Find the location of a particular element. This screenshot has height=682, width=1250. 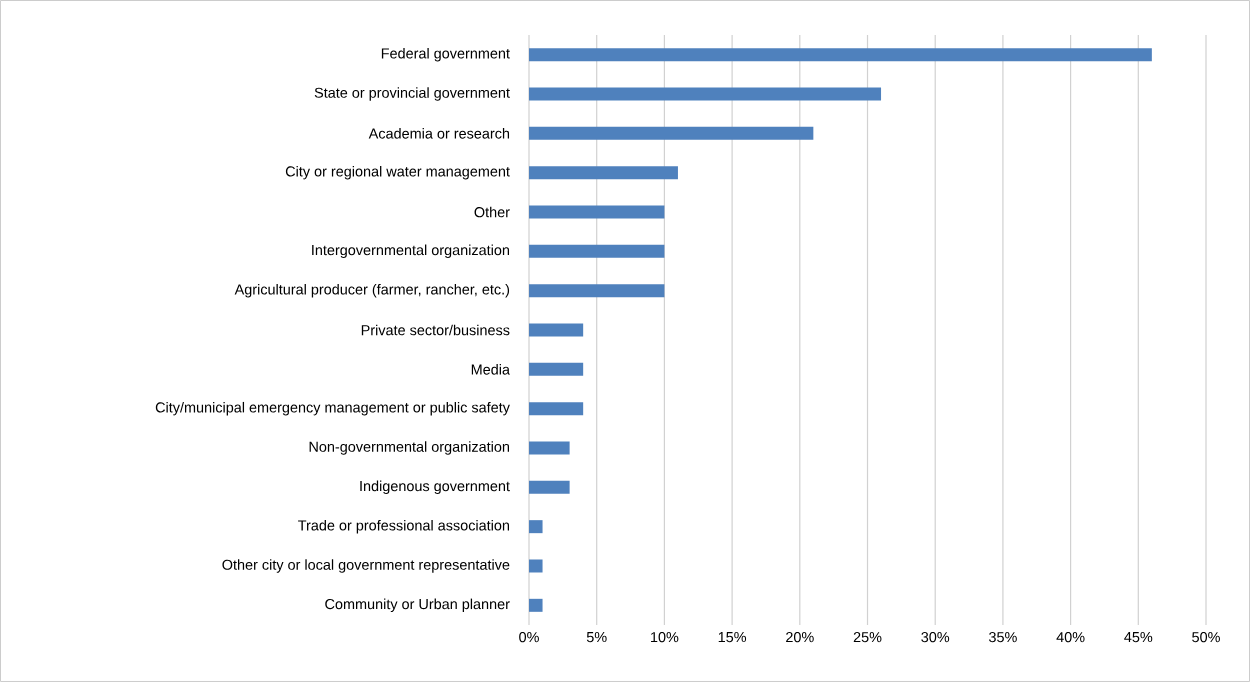

y-tick-label: Private sector/business is located at coordinates (435, 330).